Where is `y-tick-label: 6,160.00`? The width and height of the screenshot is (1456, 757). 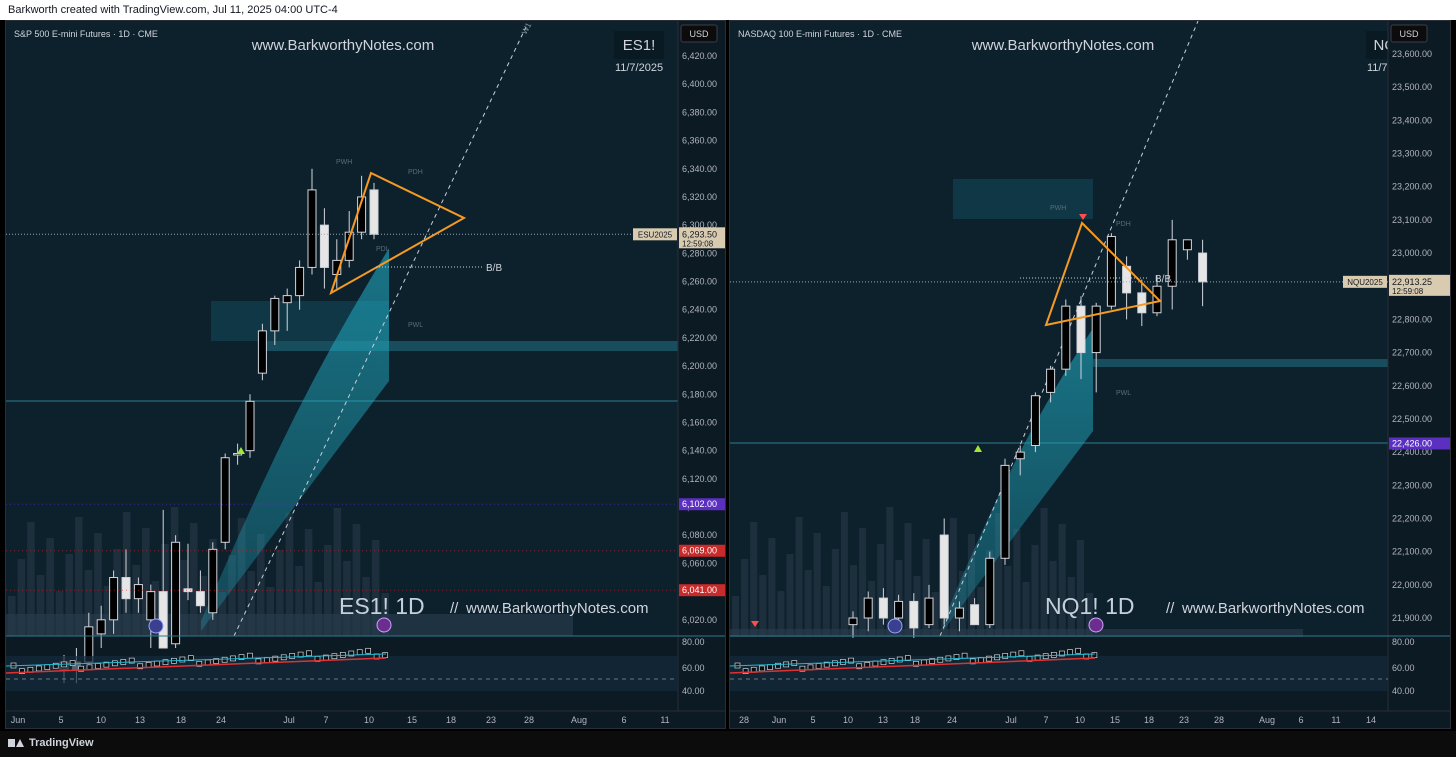 y-tick-label: 6,160.00 is located at coordinates (699, 422).